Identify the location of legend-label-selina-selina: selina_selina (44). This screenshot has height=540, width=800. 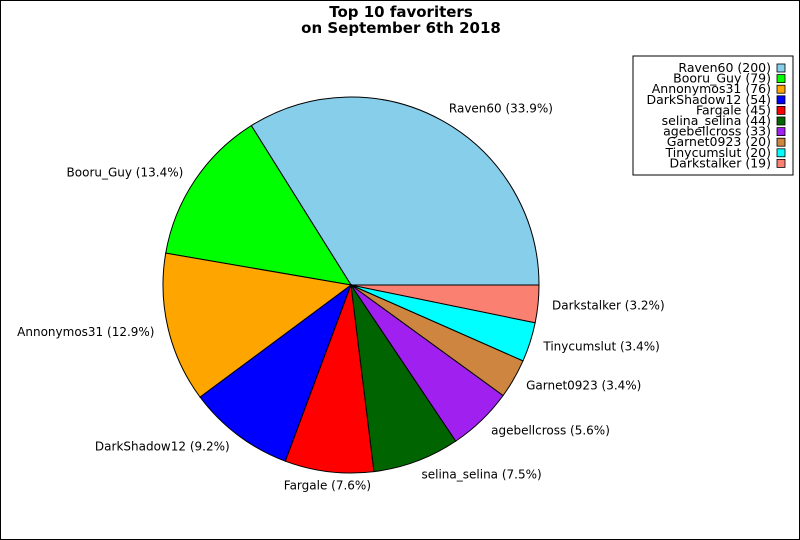
(716, 120).